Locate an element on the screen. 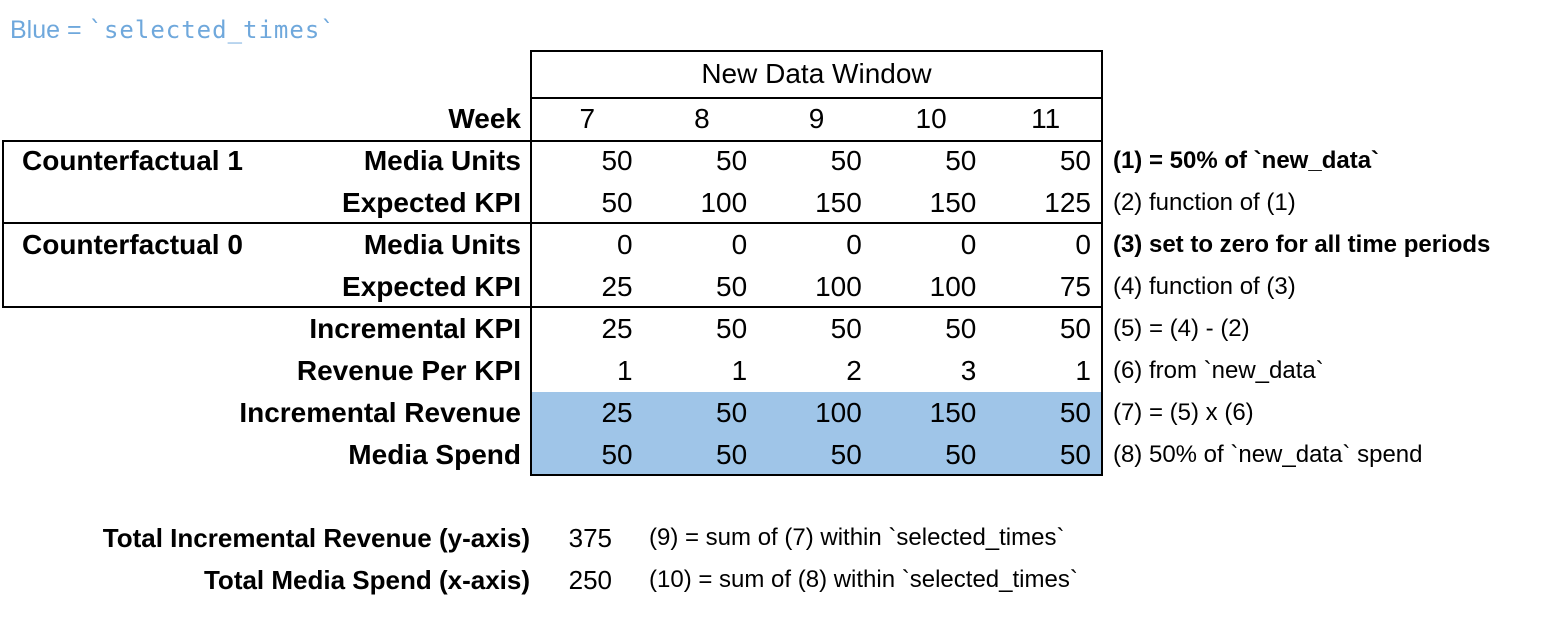 This screenshot has height=620, width=1544. row-label: Incremental Revenue is located at coordinates (380, 412).